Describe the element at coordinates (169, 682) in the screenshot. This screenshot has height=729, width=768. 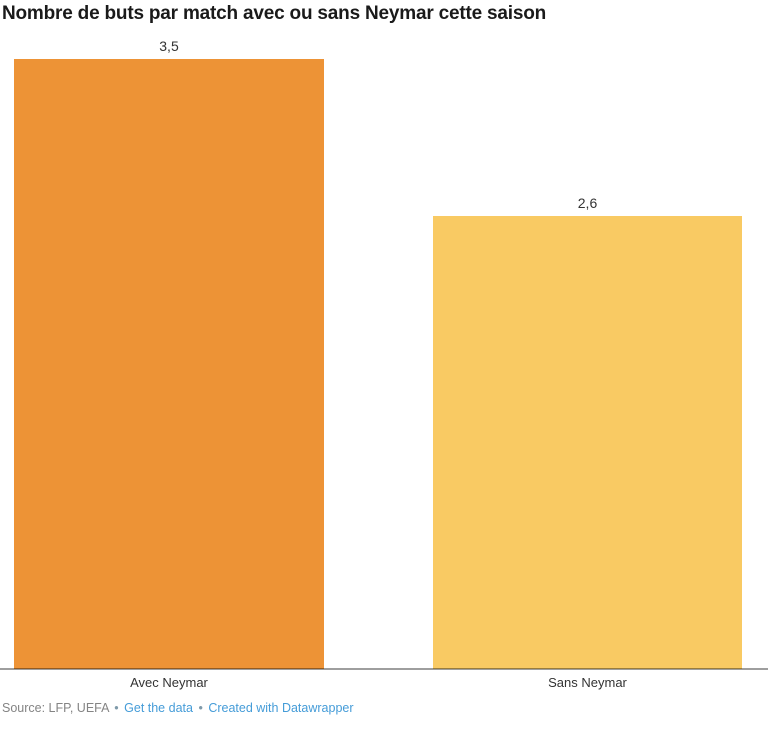
I see `category-label-avec-neymar: Avec Neymar` at that location.